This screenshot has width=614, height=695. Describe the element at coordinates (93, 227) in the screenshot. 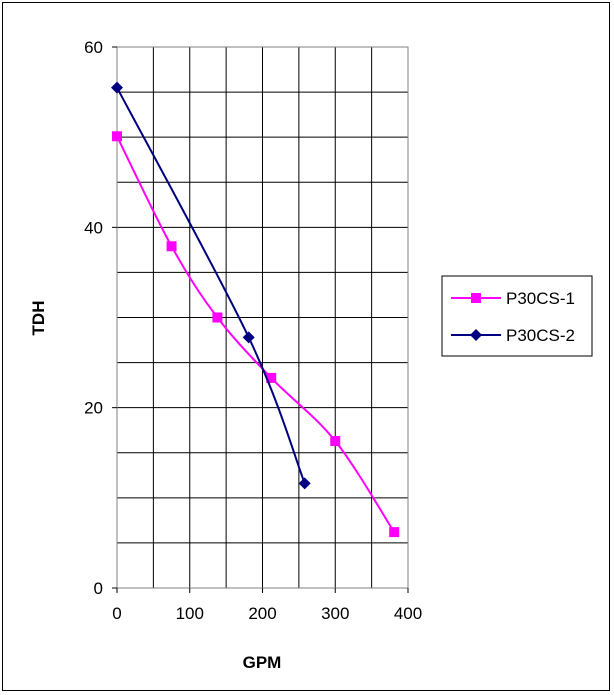

I see `y-tick-label: 40` at that location.